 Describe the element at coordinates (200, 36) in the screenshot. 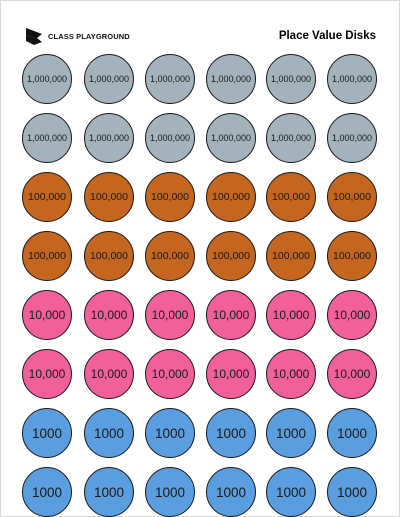

I see `page-header: CLASS PLAYGROUND Place Value Disks` at that location.